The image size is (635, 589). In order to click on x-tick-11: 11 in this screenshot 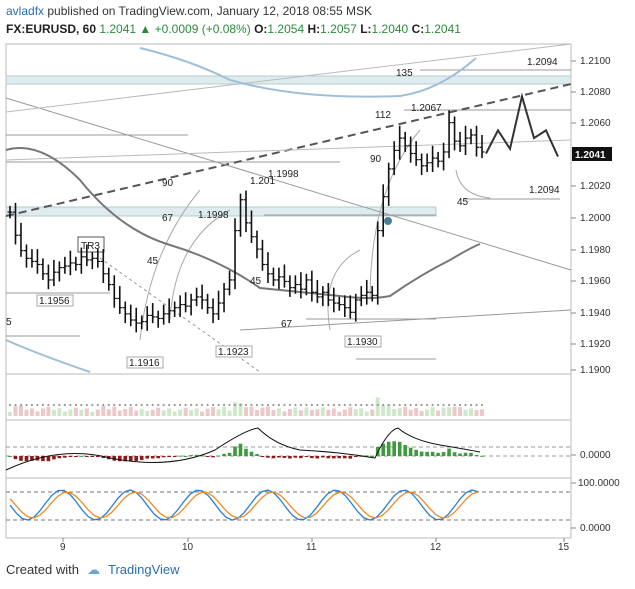, I will do `click(311, 547)`.